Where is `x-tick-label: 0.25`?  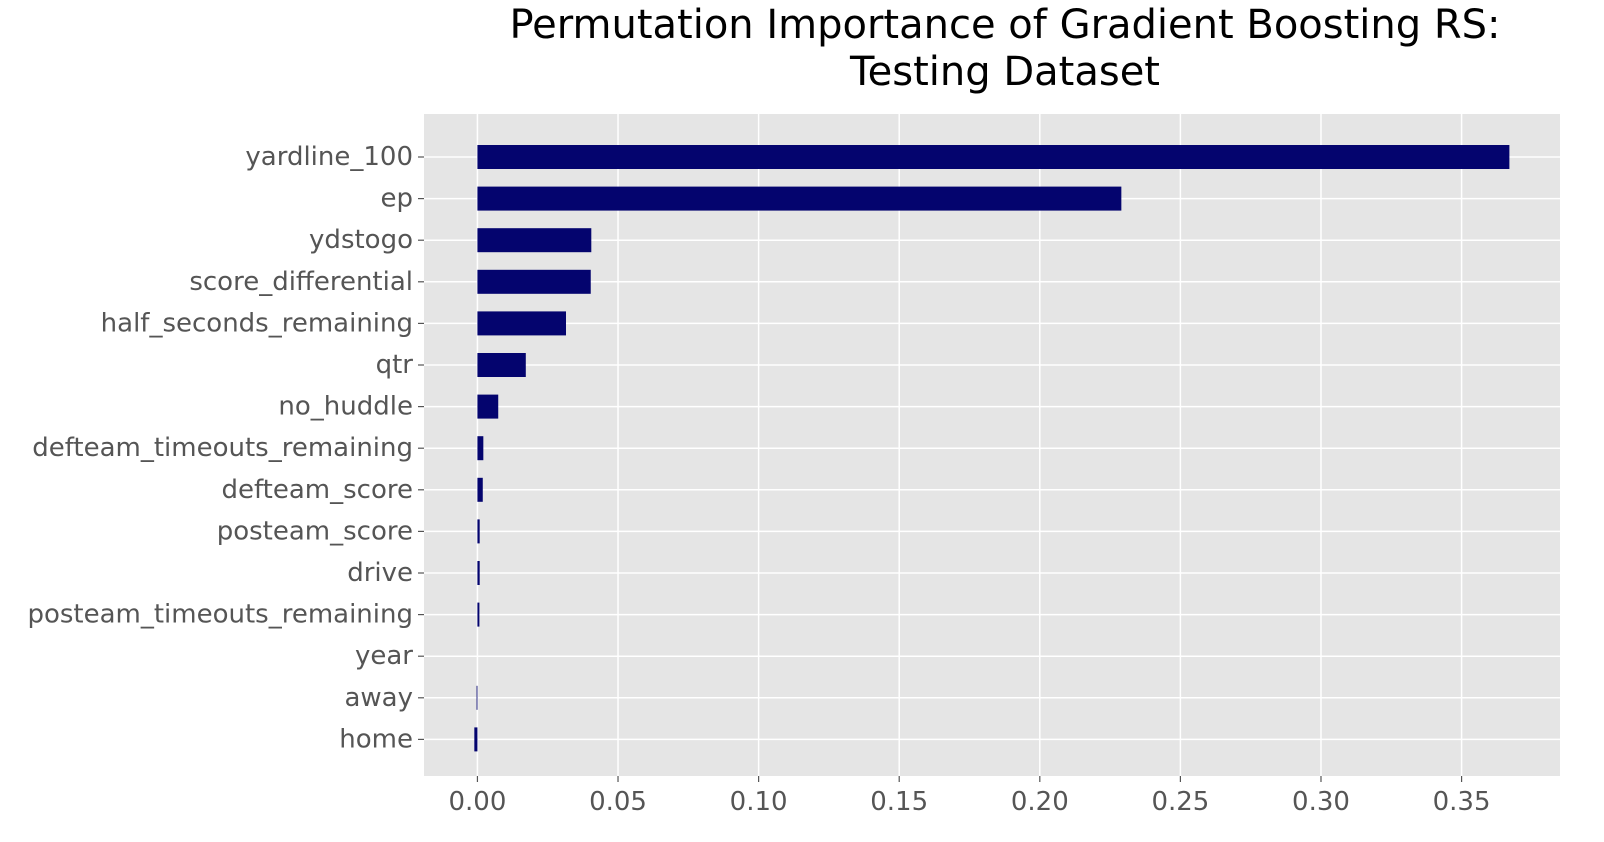 x-tick-label: 0.25 is located at coordinates (1180, 802).